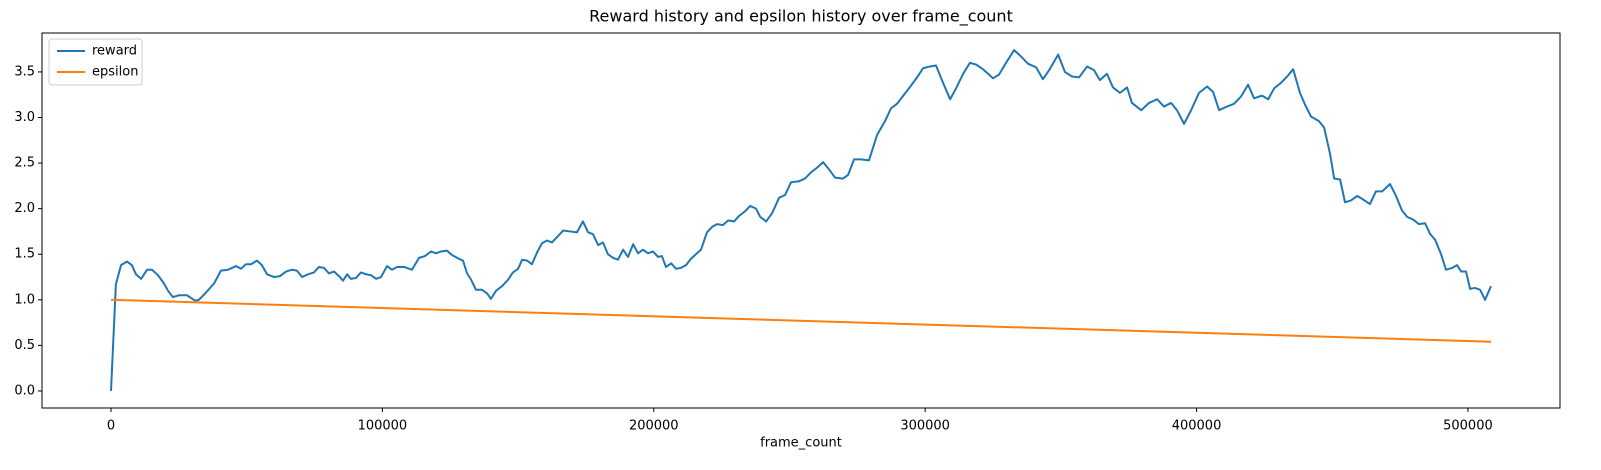 The height and width of the screenshot is (470, 1601). What do you see at coordinates (24, 117) in the screenshot?
I see `y-tick-label: 3.0` at bounding box center [24, 117].